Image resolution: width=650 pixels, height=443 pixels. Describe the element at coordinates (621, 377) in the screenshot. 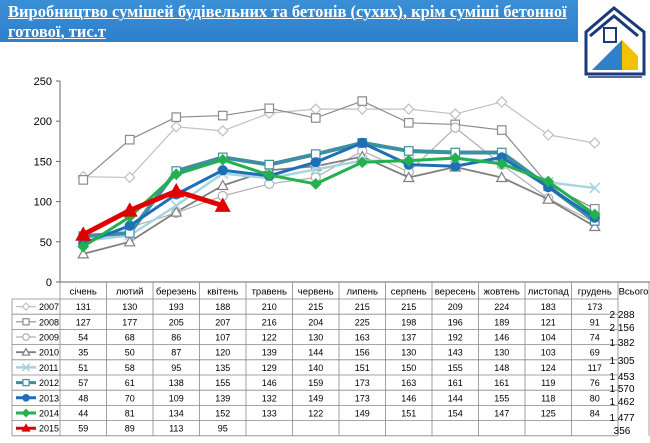

I see `total-cell: 1 453` at that location.